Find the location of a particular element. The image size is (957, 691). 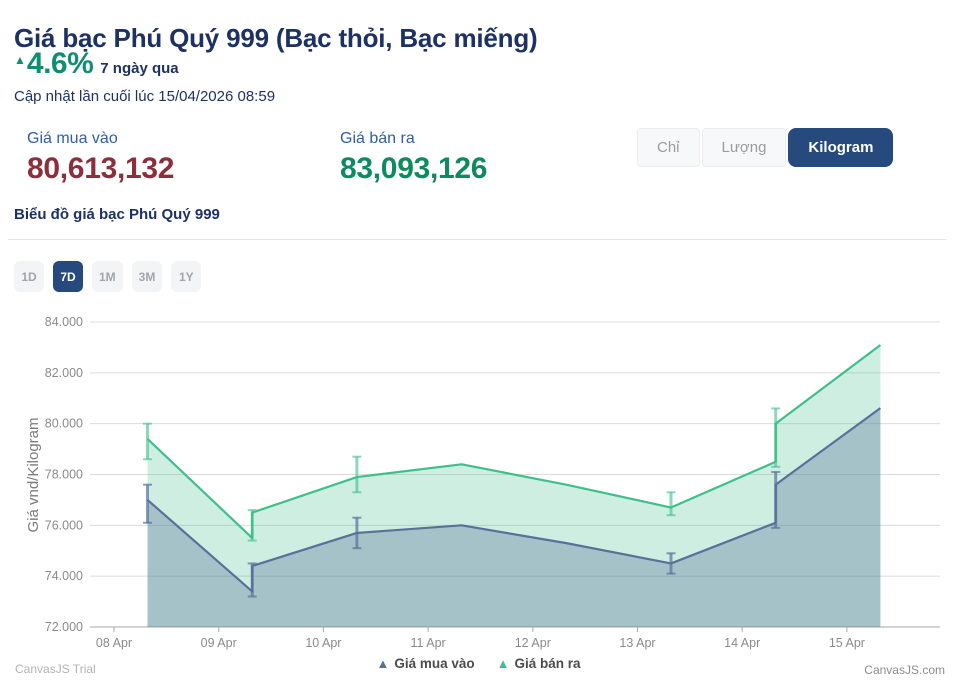

unit-option-1: Lượng is located at coordinates (744, 147).